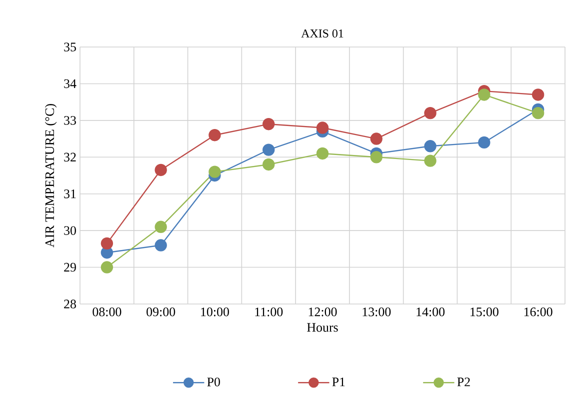 This screenshot has width=587, height=412. What do you see at coordinates (161, 312) in the screenshot?
I see `x-tick-label: 09:00` at bounding box center [161, 312].